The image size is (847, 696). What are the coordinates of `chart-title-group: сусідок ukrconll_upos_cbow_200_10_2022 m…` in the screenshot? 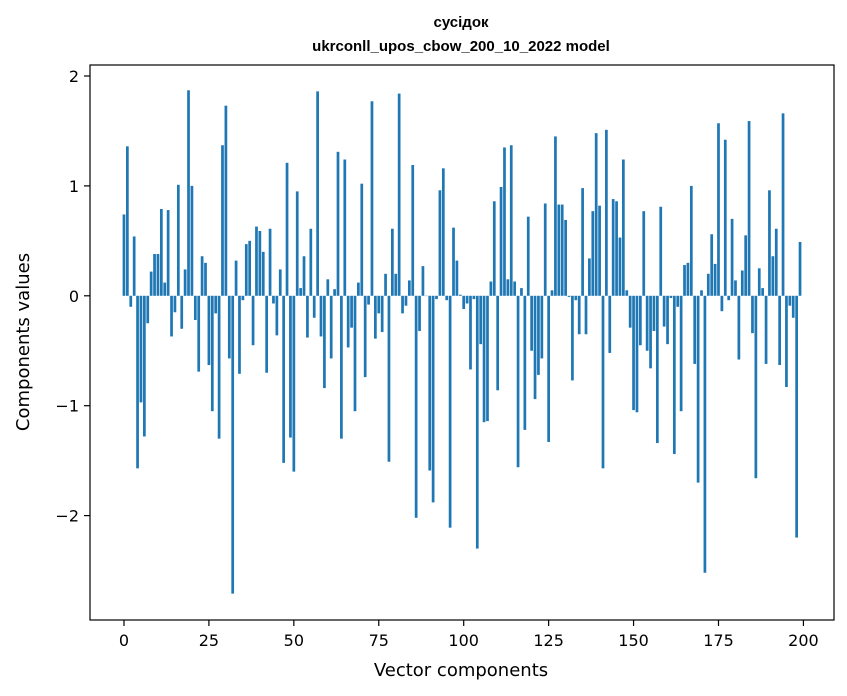 It's located at (461, 34).